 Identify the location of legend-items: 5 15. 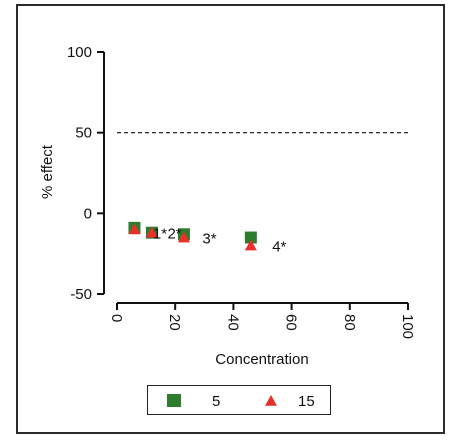
(241, 401).